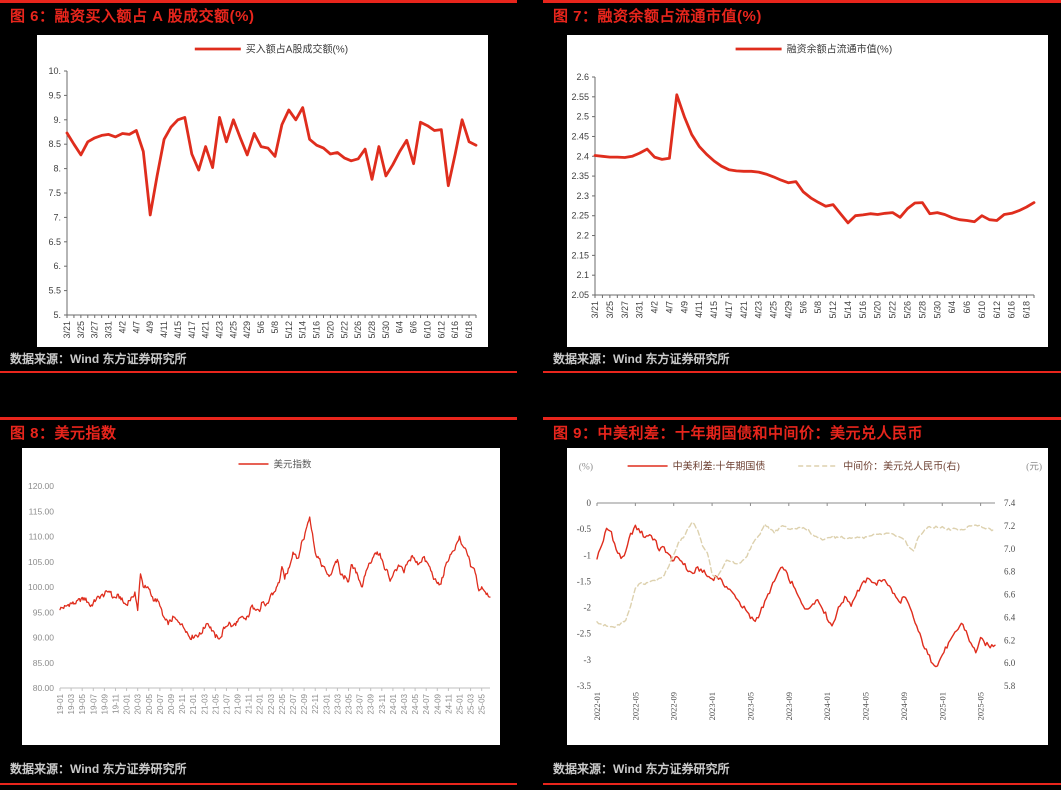  I want to click on x-tick-label: 2025-05, so click(981, 706).